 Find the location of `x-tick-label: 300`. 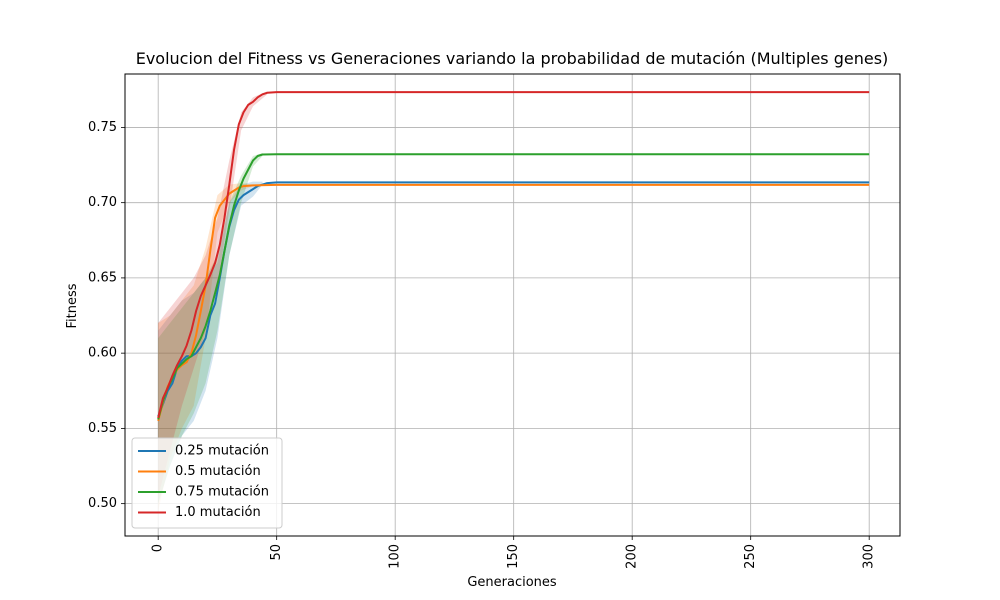

x-tick-label: 300 is located at coordinates (869, 556).